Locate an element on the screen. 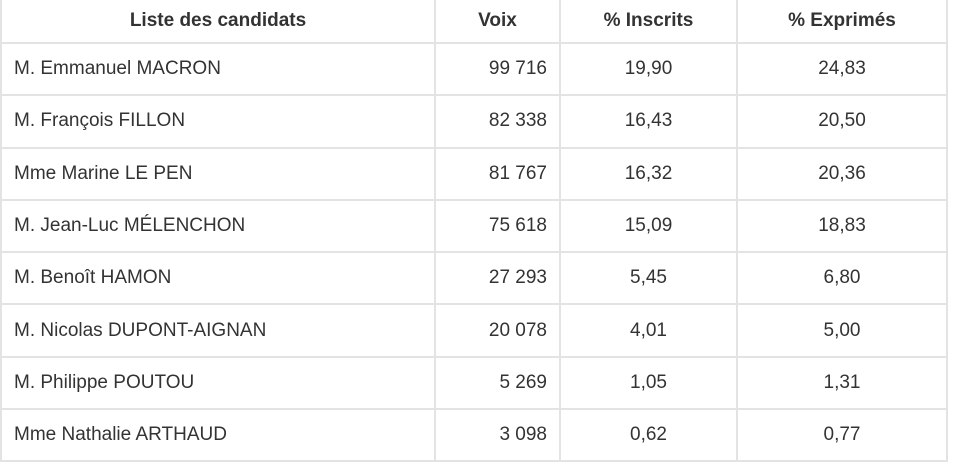 The image size is (959, 462). table-row: Mme Nathalie ARTHAUD 3 098 0,62 0,77 is located at coordinates (474, 435).